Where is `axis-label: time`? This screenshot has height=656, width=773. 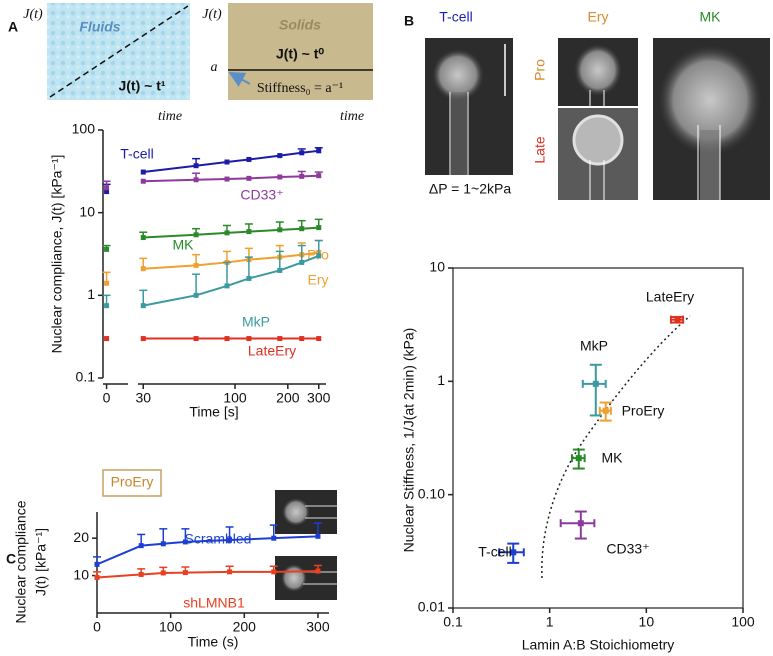
axis-label: time is located at coordinates (352, 116).